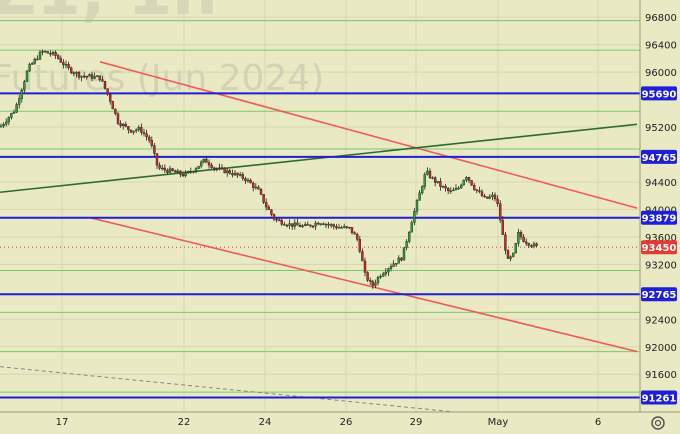  I want to click on price-badge-93879: 93879, so click(659, 217).